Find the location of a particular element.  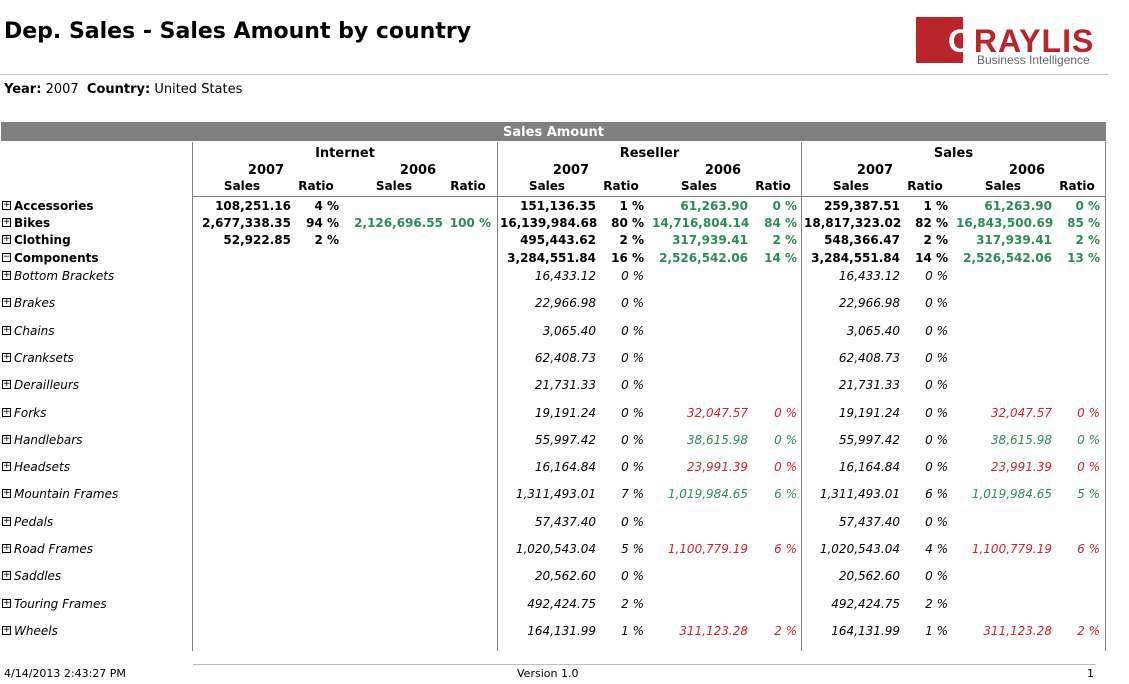

ratio-cell: 84 % is located at coordinates (780, 223).